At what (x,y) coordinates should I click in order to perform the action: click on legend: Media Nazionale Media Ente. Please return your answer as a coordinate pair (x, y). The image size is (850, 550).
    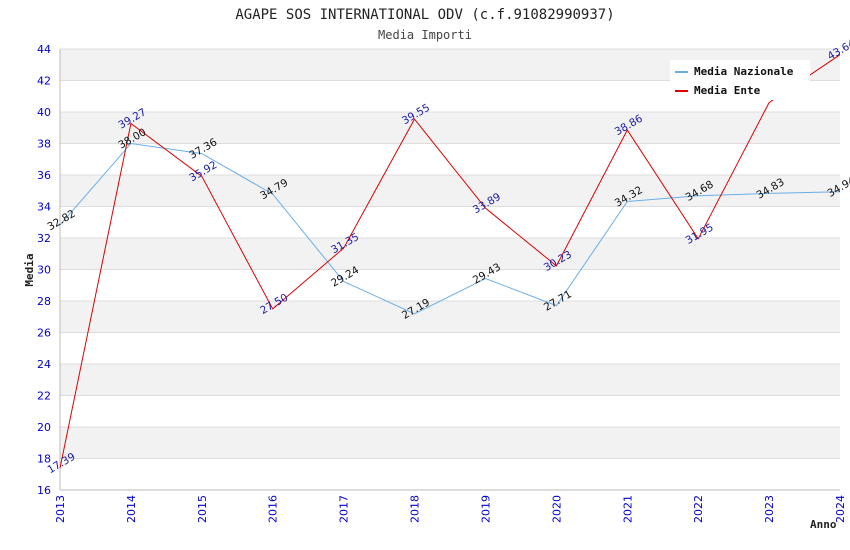
    Looking at the image, I should click on (740, 80).